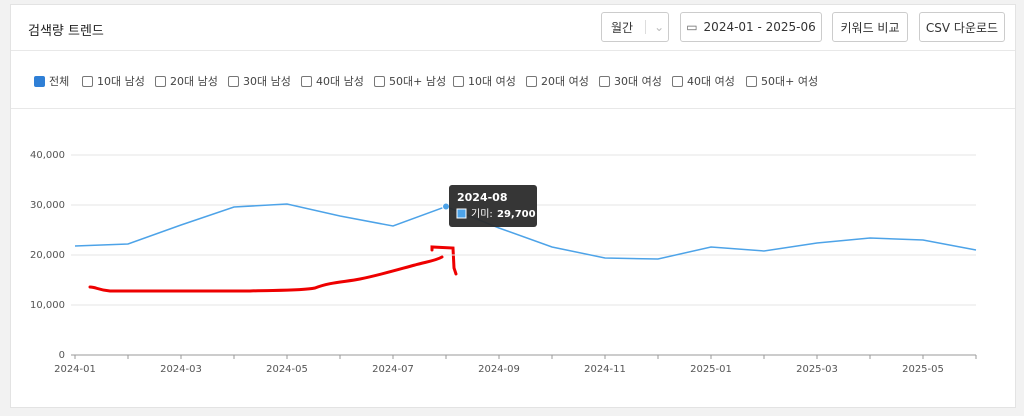  I want to click on filter-option: 전체, so click(51, 81).